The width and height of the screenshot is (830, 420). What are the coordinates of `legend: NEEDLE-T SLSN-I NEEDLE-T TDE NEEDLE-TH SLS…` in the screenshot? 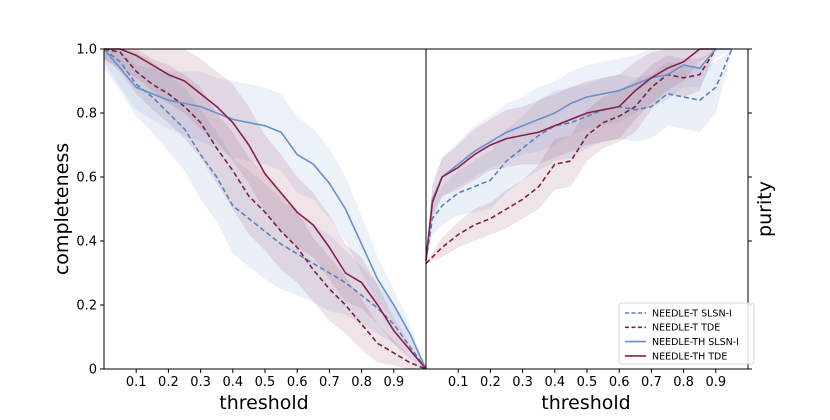 It's located at (686, 333).